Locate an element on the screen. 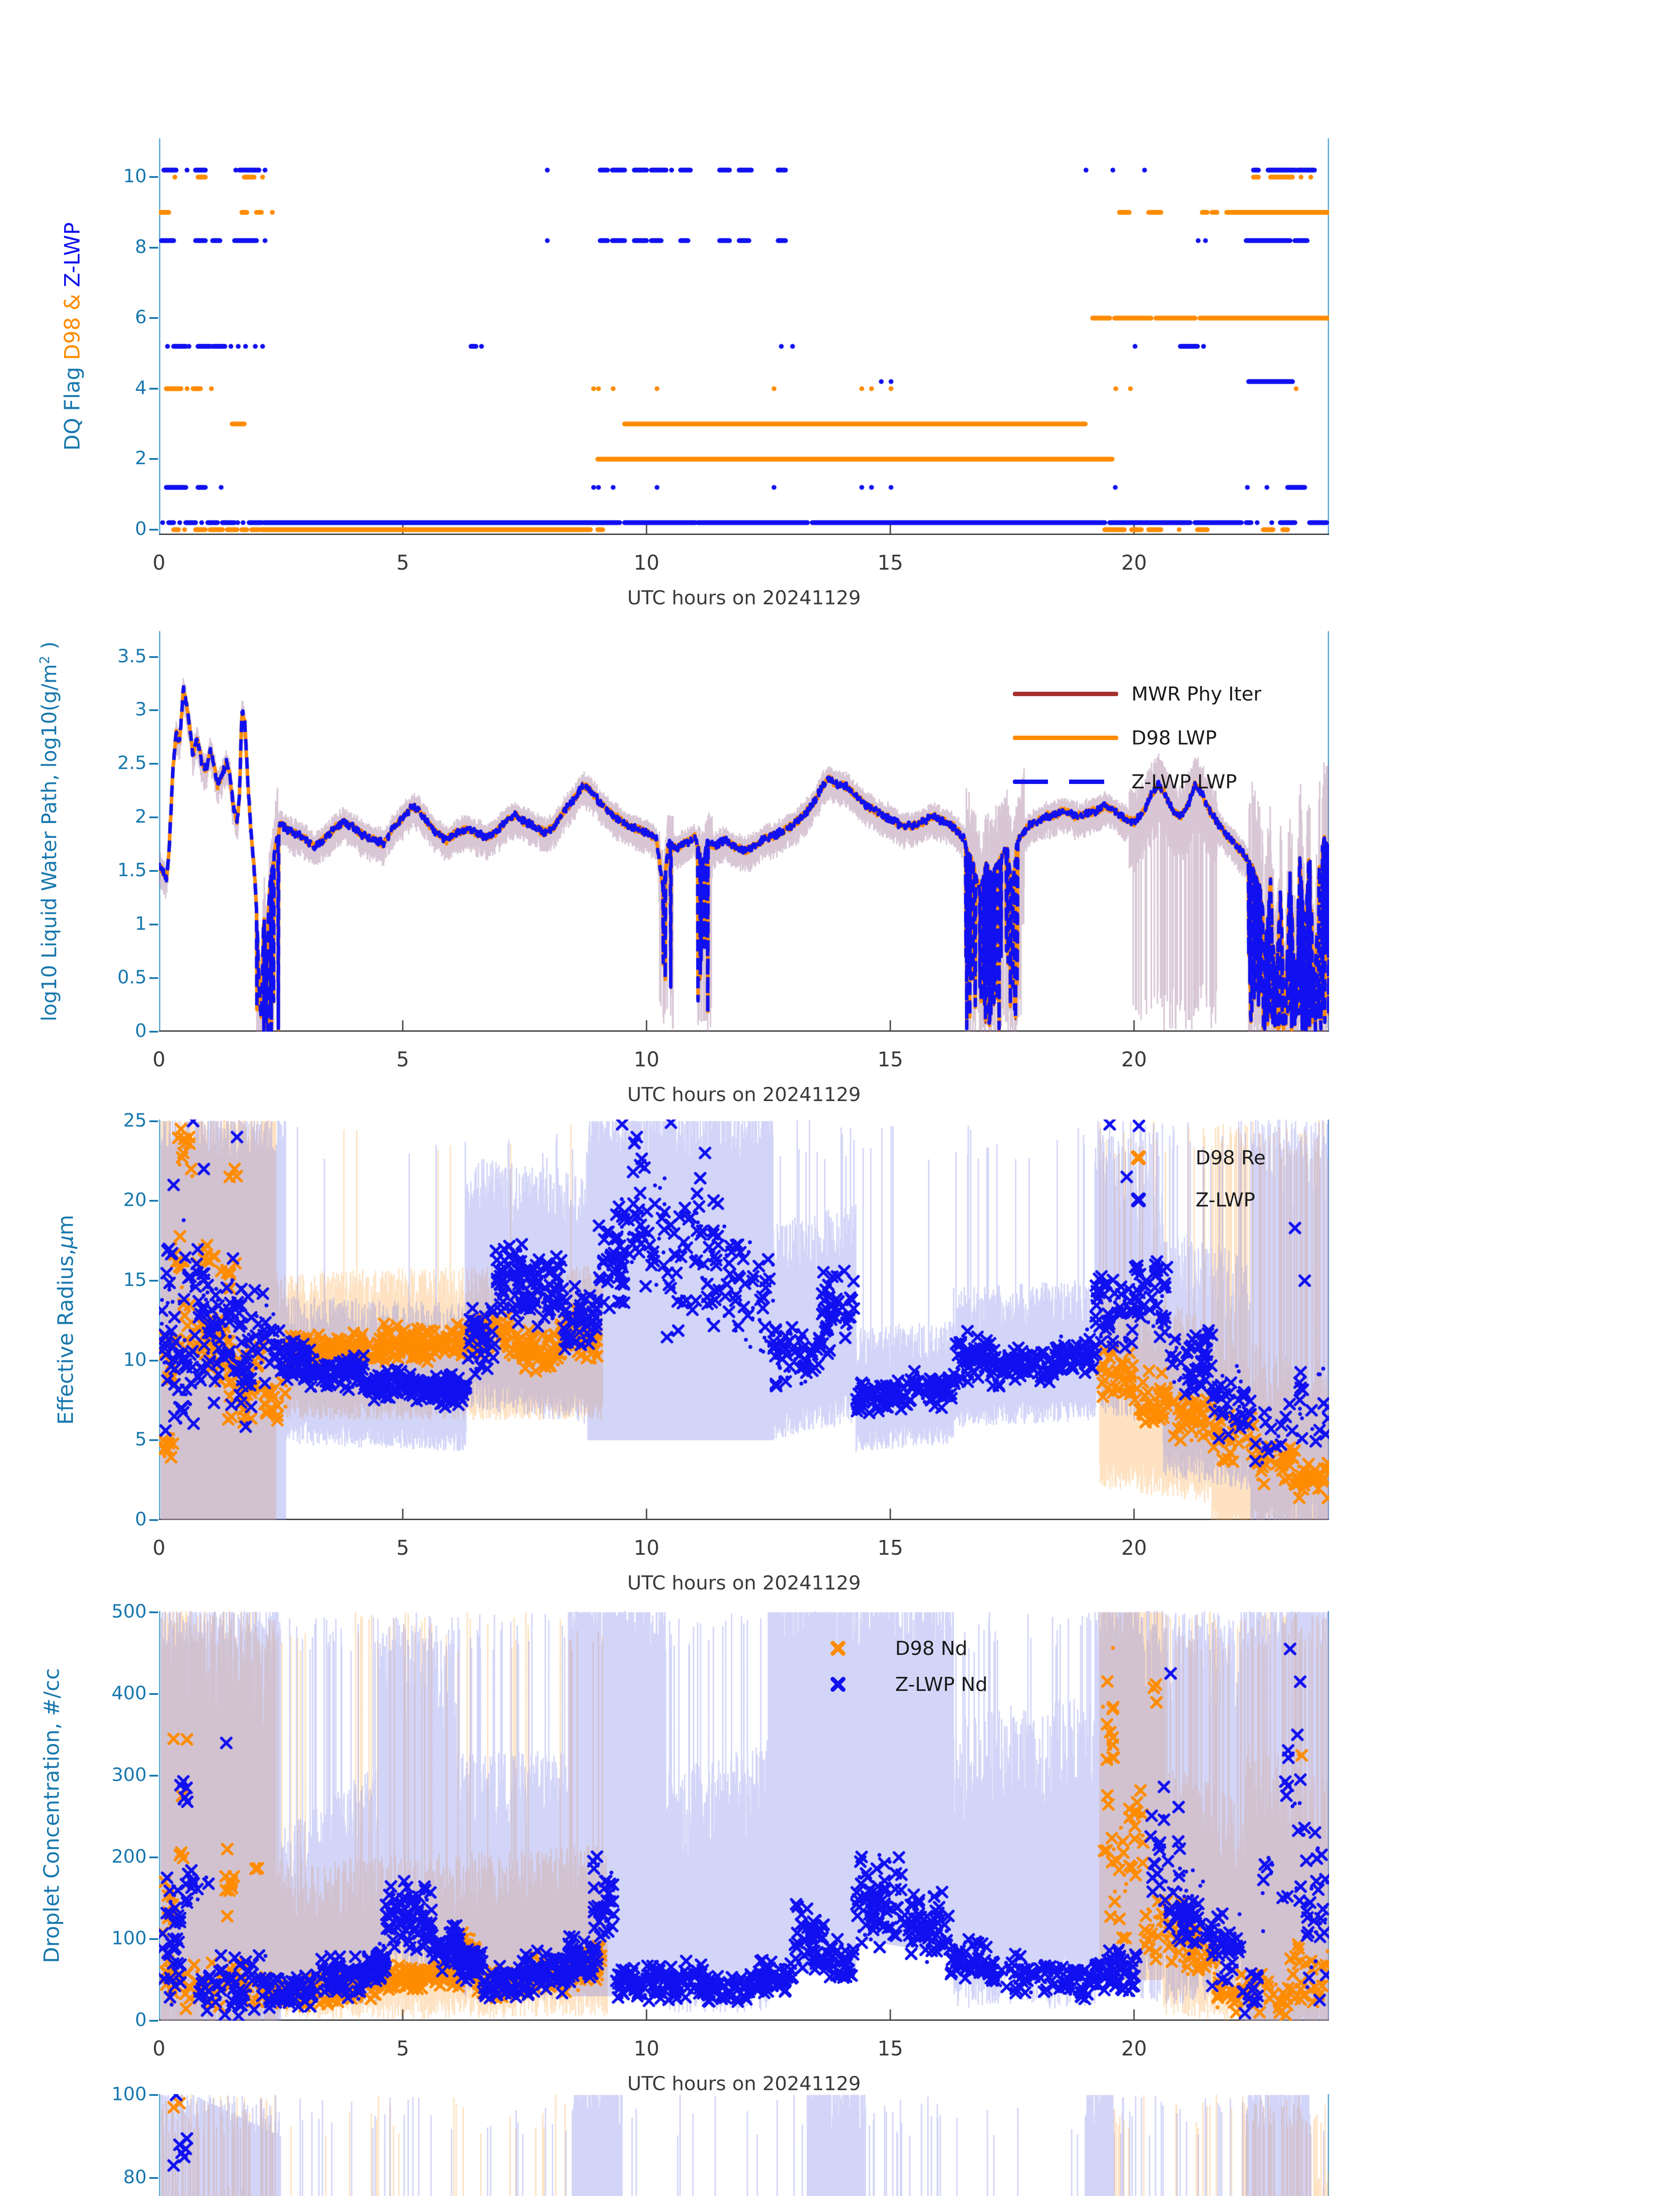  y-tick-label: 6 is located at coordinates (141, 317).